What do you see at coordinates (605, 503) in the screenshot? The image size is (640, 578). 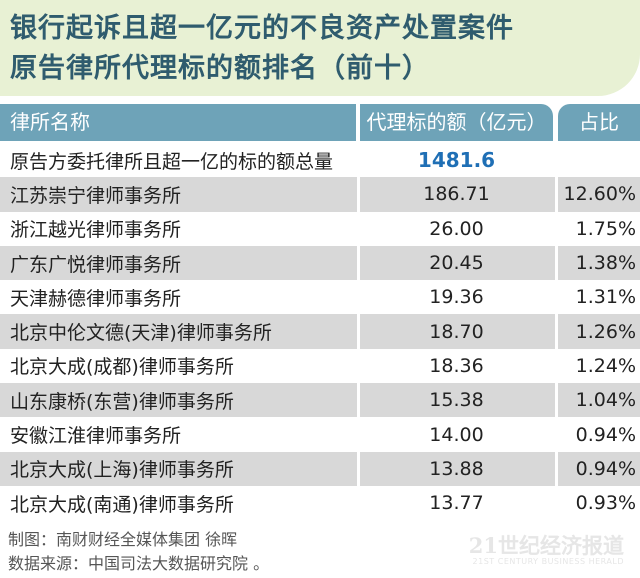 I see `cell-share: 0.93%` at bounding box center [605, 503].